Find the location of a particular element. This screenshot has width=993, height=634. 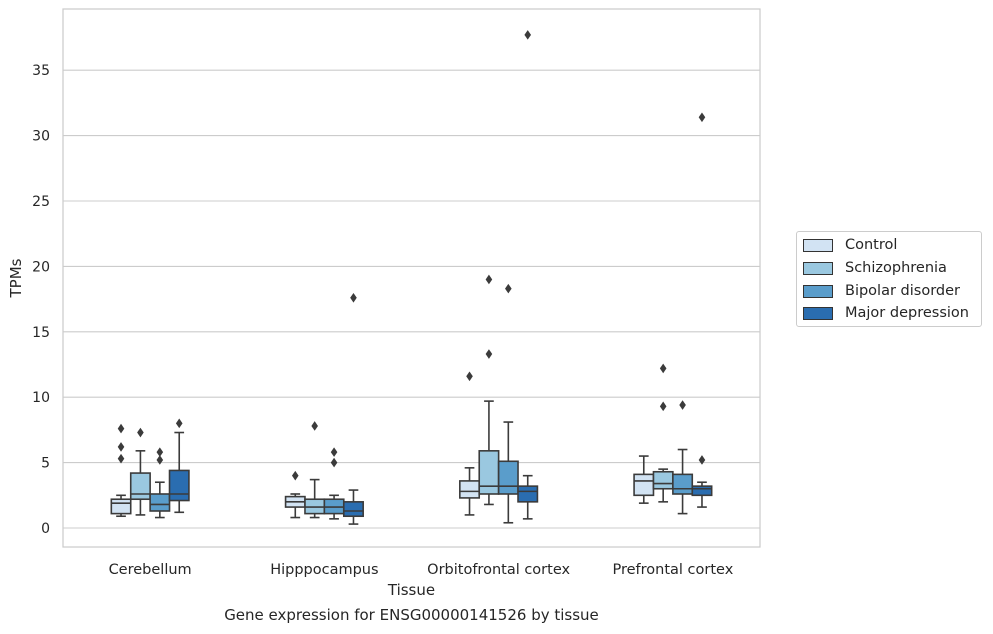

y-tick-label: 20 is located at coordinates (41, 267).